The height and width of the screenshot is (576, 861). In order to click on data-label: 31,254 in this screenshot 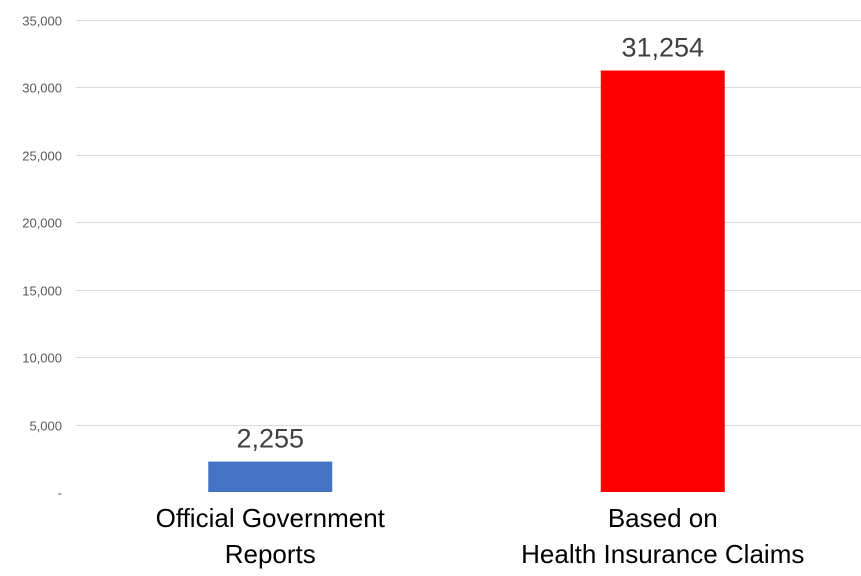, I will do `click(662, 48)`.